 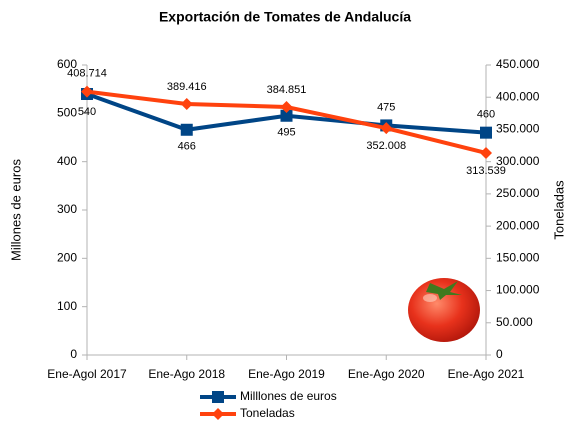 What do you see at coordinates (187, 147) in the screenshot?
I see `data-label: 466` at bounding box center [187, 147].